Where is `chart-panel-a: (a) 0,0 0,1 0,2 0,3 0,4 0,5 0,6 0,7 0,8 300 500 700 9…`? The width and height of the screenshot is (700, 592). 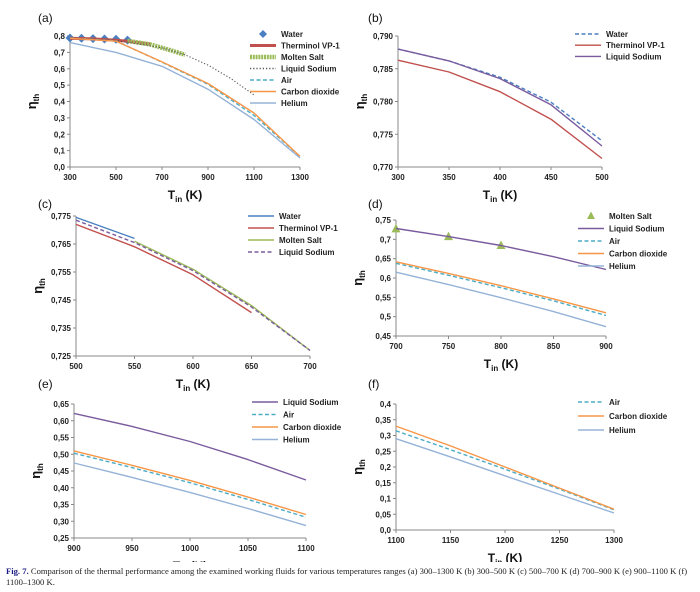 chart-panel-a: (a) 0,0 0,1 0,2 0,3 0,4 0,5 0,6 0,7 0,8 300 500 700 9… is located at coordinates (182, 107).